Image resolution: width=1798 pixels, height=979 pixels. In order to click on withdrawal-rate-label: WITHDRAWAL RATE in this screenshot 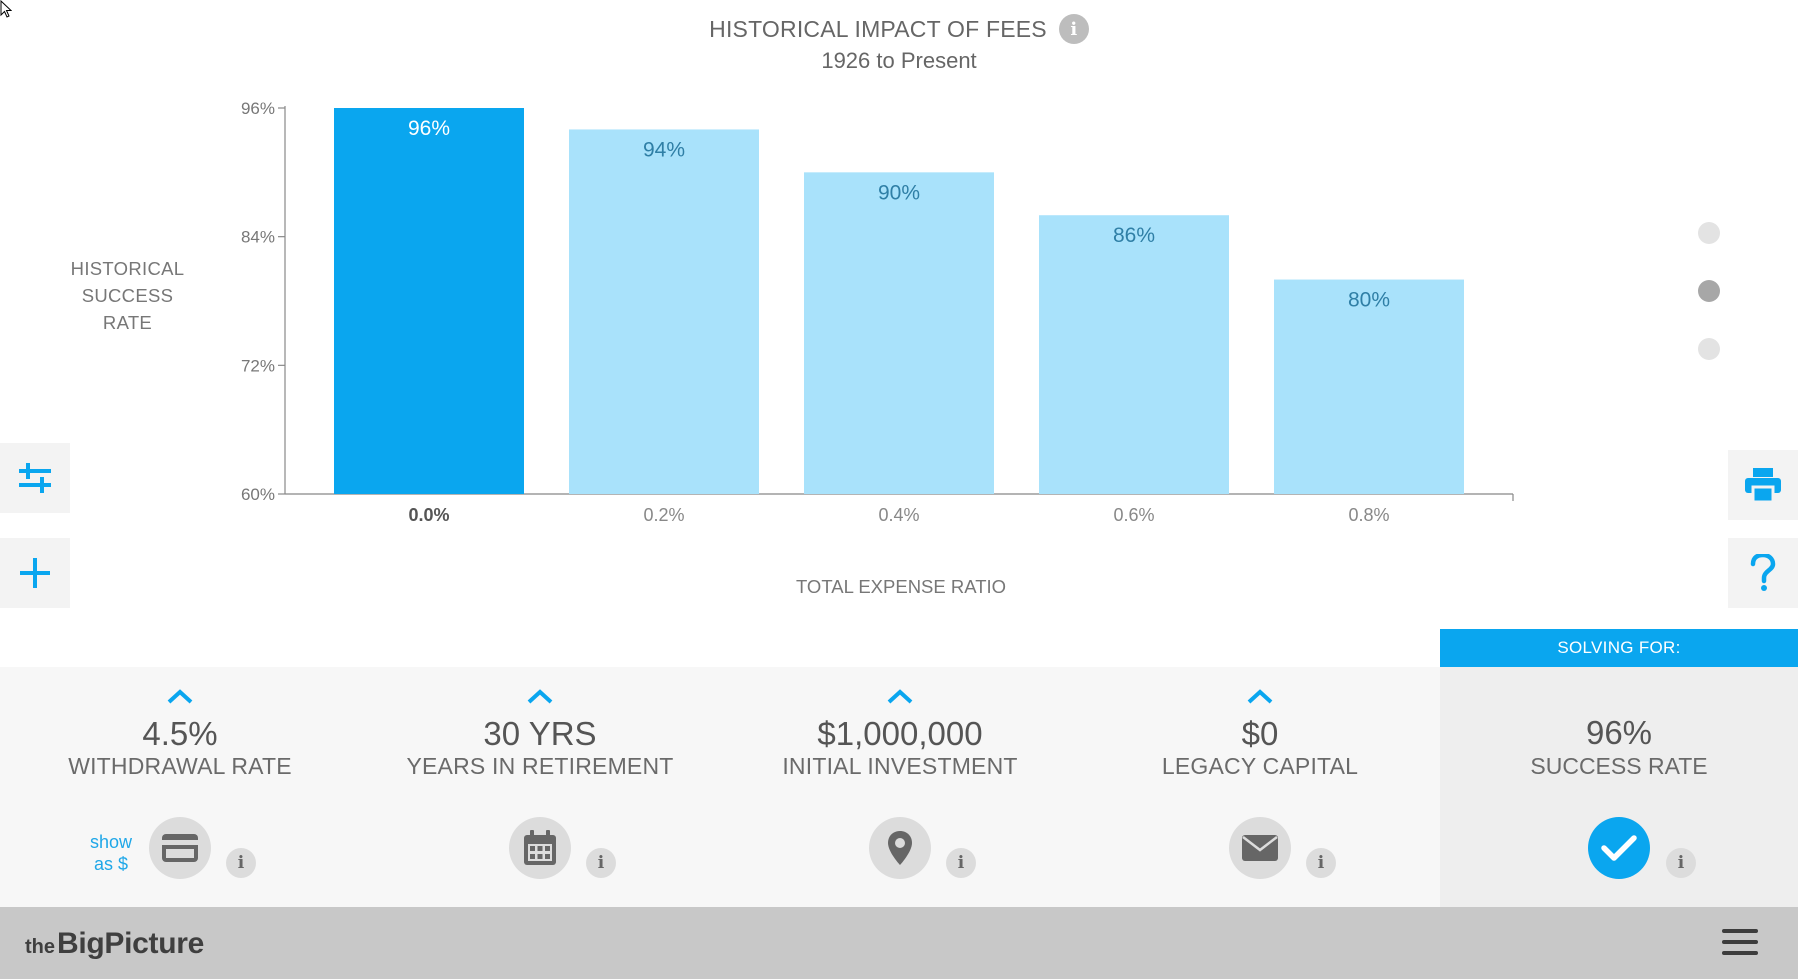, I will do `click(180, 766)`.